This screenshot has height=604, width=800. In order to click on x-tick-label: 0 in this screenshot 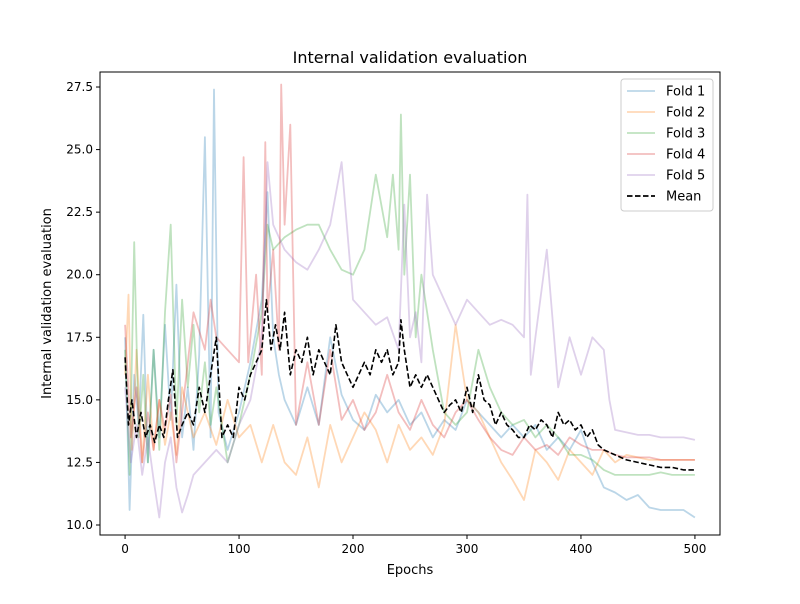, I will do `click(125, 549)`.